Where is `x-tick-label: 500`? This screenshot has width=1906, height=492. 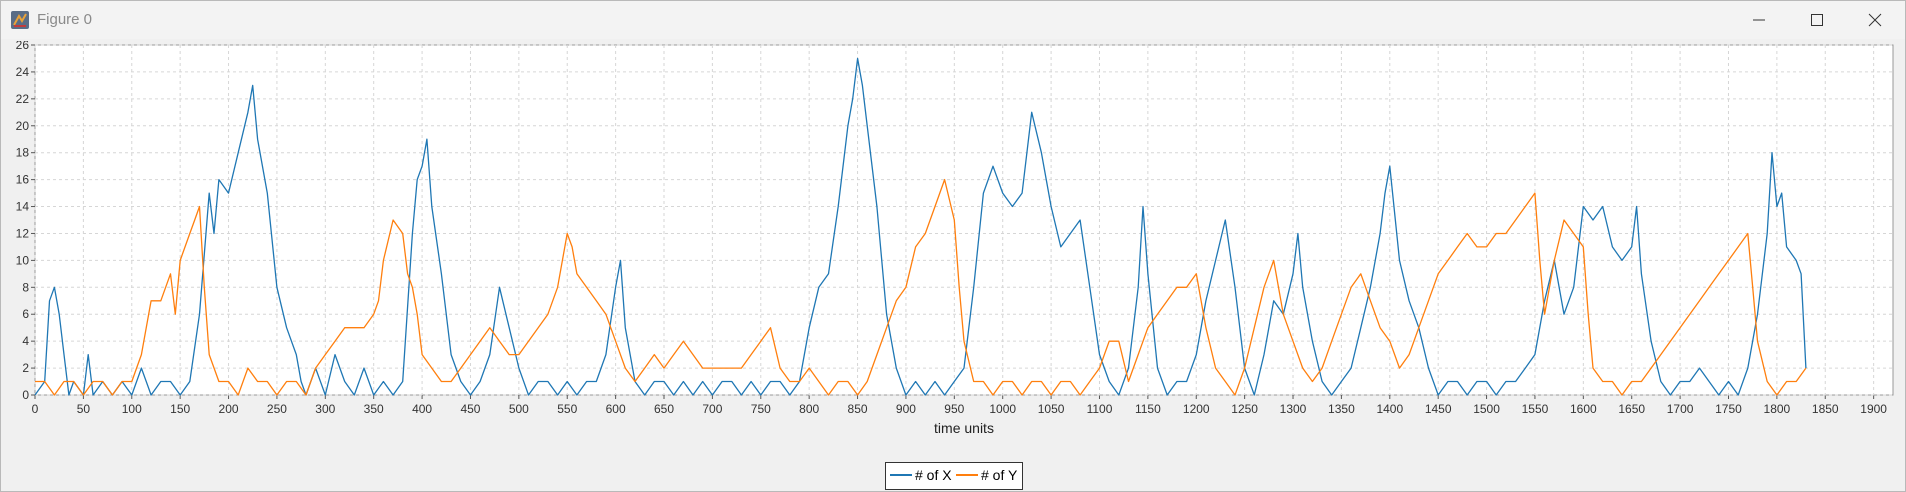 x-tick-label: 500 is located at coordinates (519, 409).